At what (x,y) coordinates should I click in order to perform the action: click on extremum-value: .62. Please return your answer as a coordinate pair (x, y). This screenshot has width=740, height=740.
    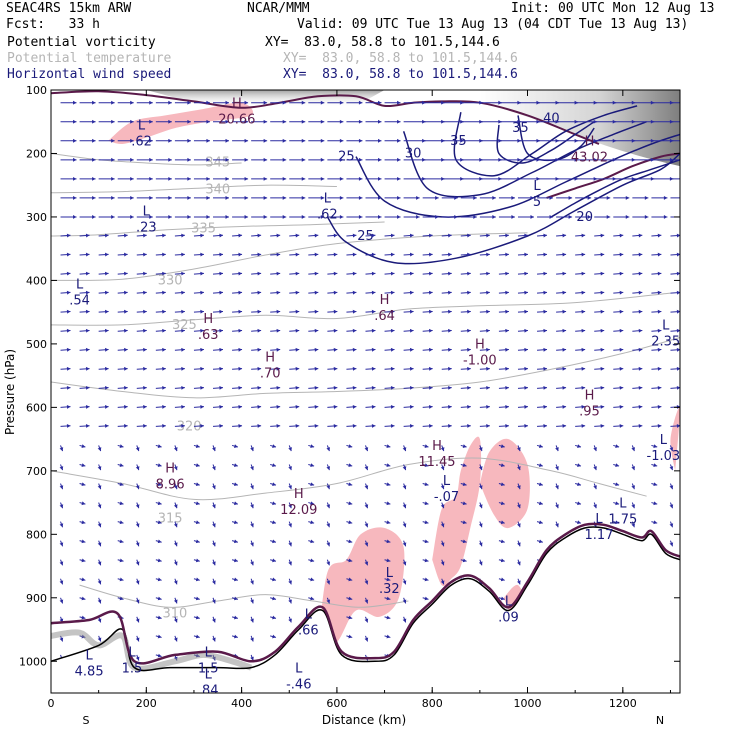
    Looking at the image, I should click on (327, 215).